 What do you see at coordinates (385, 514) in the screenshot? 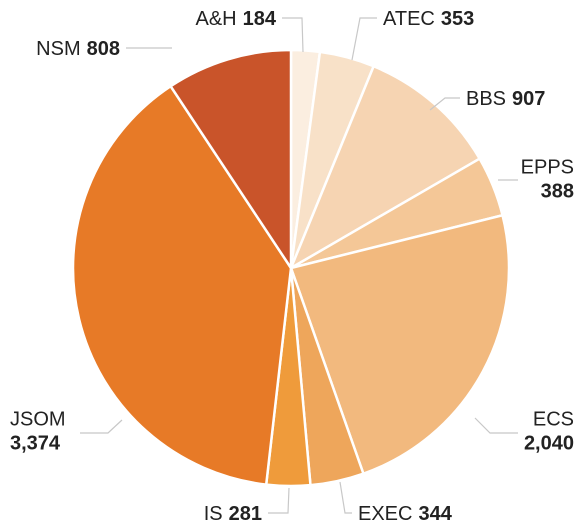
I see `slice-name: EXEC` at bounding box center [385, 514].